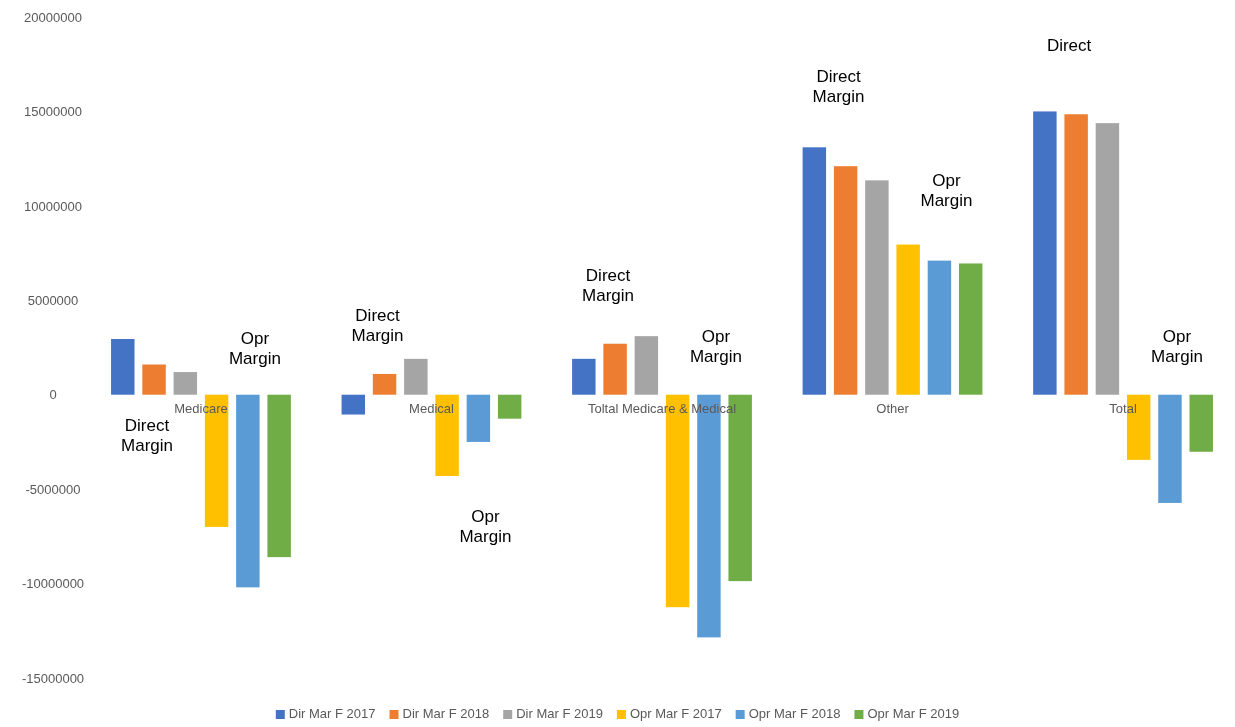 Image resolution: width=1235 pixels, height=727 pixels. What do you see at coordinates (1069, 45) in the screenshot?
I see `annotation: Direct` at bounding box center [1069, 45].